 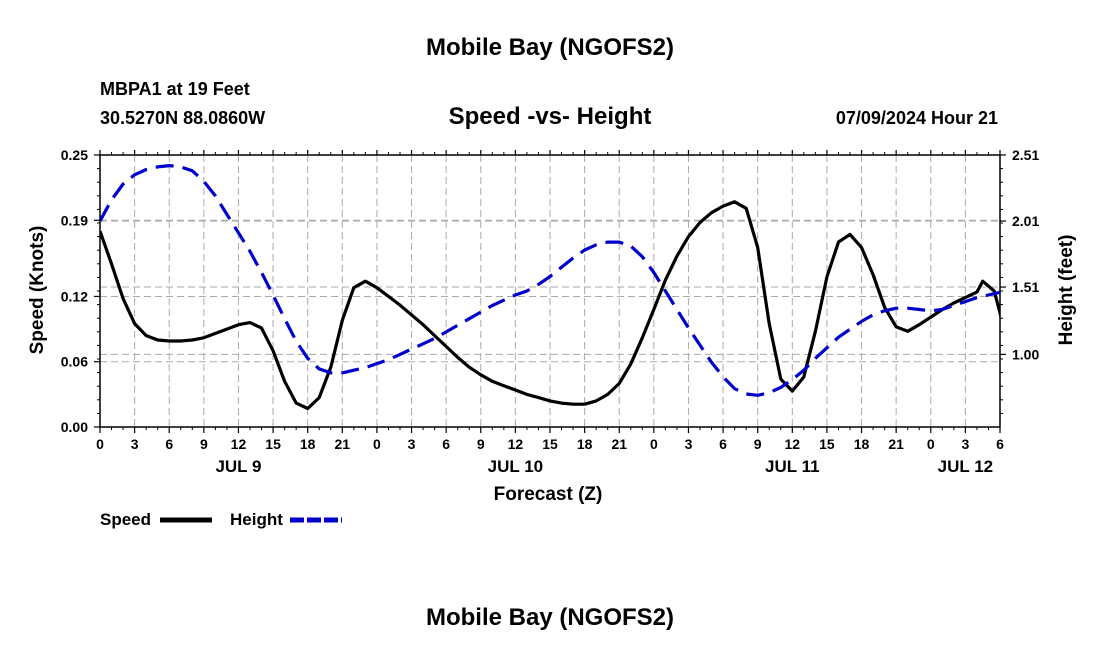 What do you see at coordinates (182, 118) in the screenshot?
I see `station-coordinates: 30.5270N 88.0860W` at bounding box center [182, 118].